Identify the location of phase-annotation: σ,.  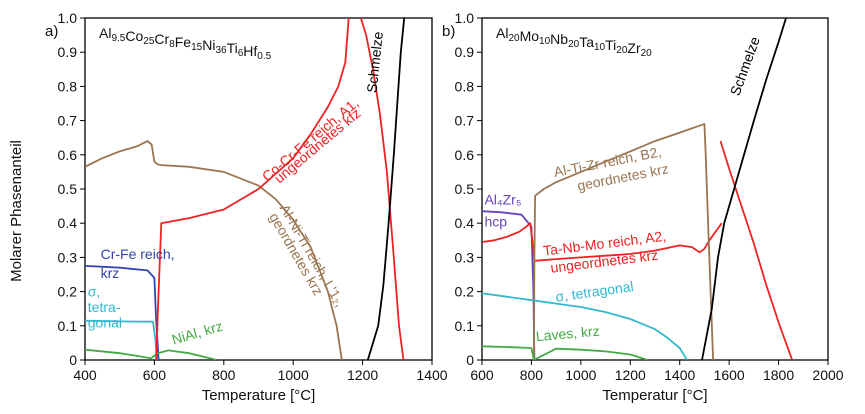
(94, 292).